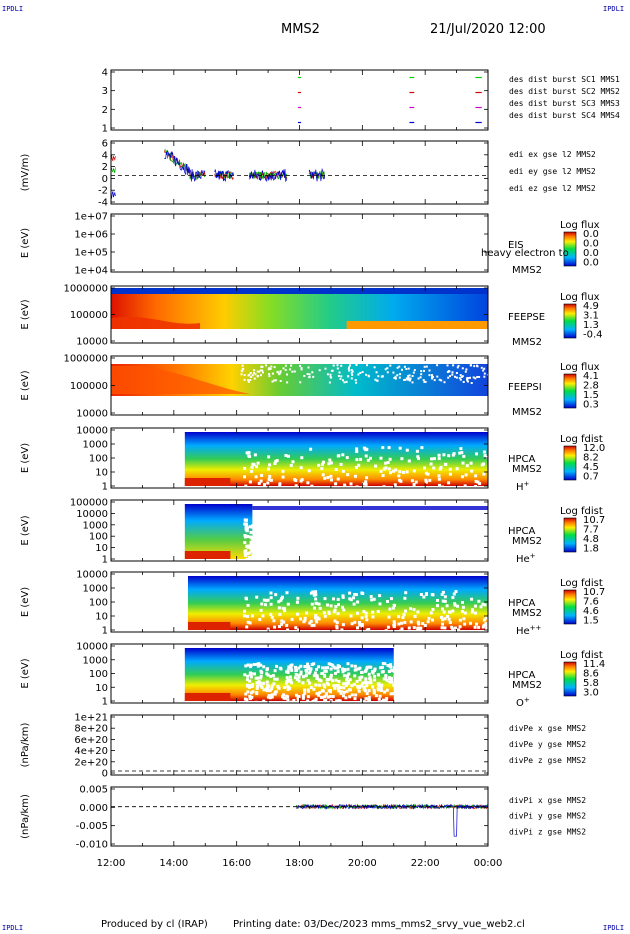  I want to click on hpca_hepp-colorbar-tick: 1.5, so click(591, 621).